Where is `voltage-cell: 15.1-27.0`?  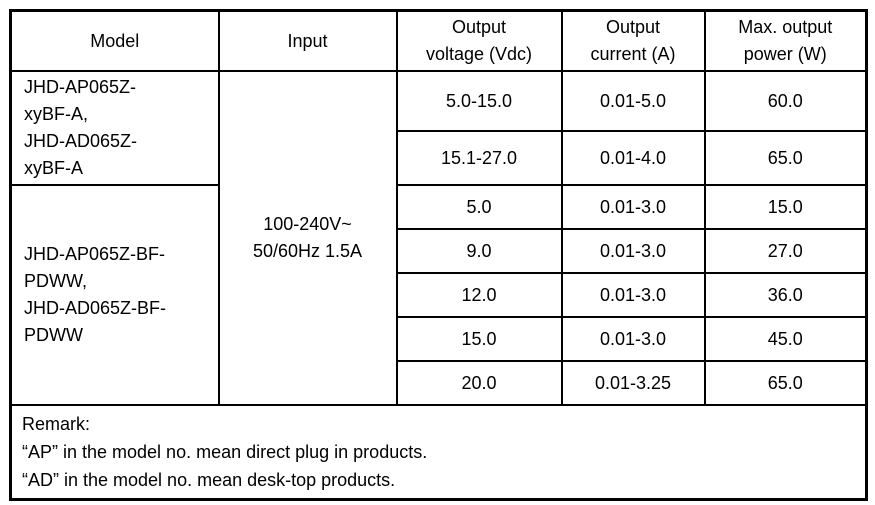
voltage-cell: 15.1-27.0 is located at coordinates (479, 158).